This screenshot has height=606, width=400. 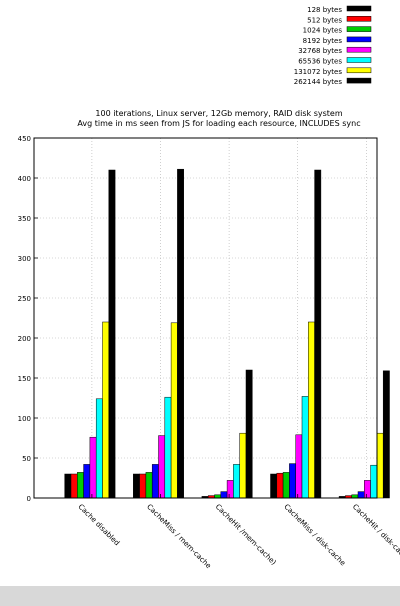 What do you see at coordinates (324, 20) in the screenshot?
I see `legend-label: 512 bytes` at bounding box center [324, 20].